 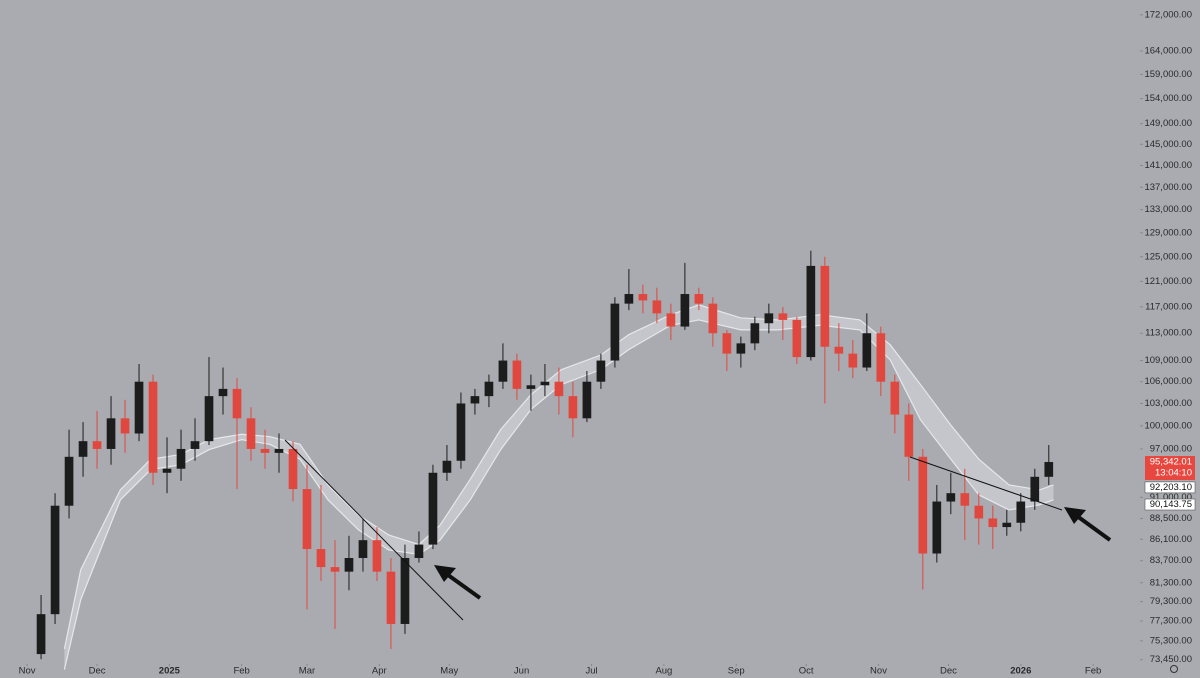 I want to click on price-label: 90,143.75, so click(x=1171, y=504).